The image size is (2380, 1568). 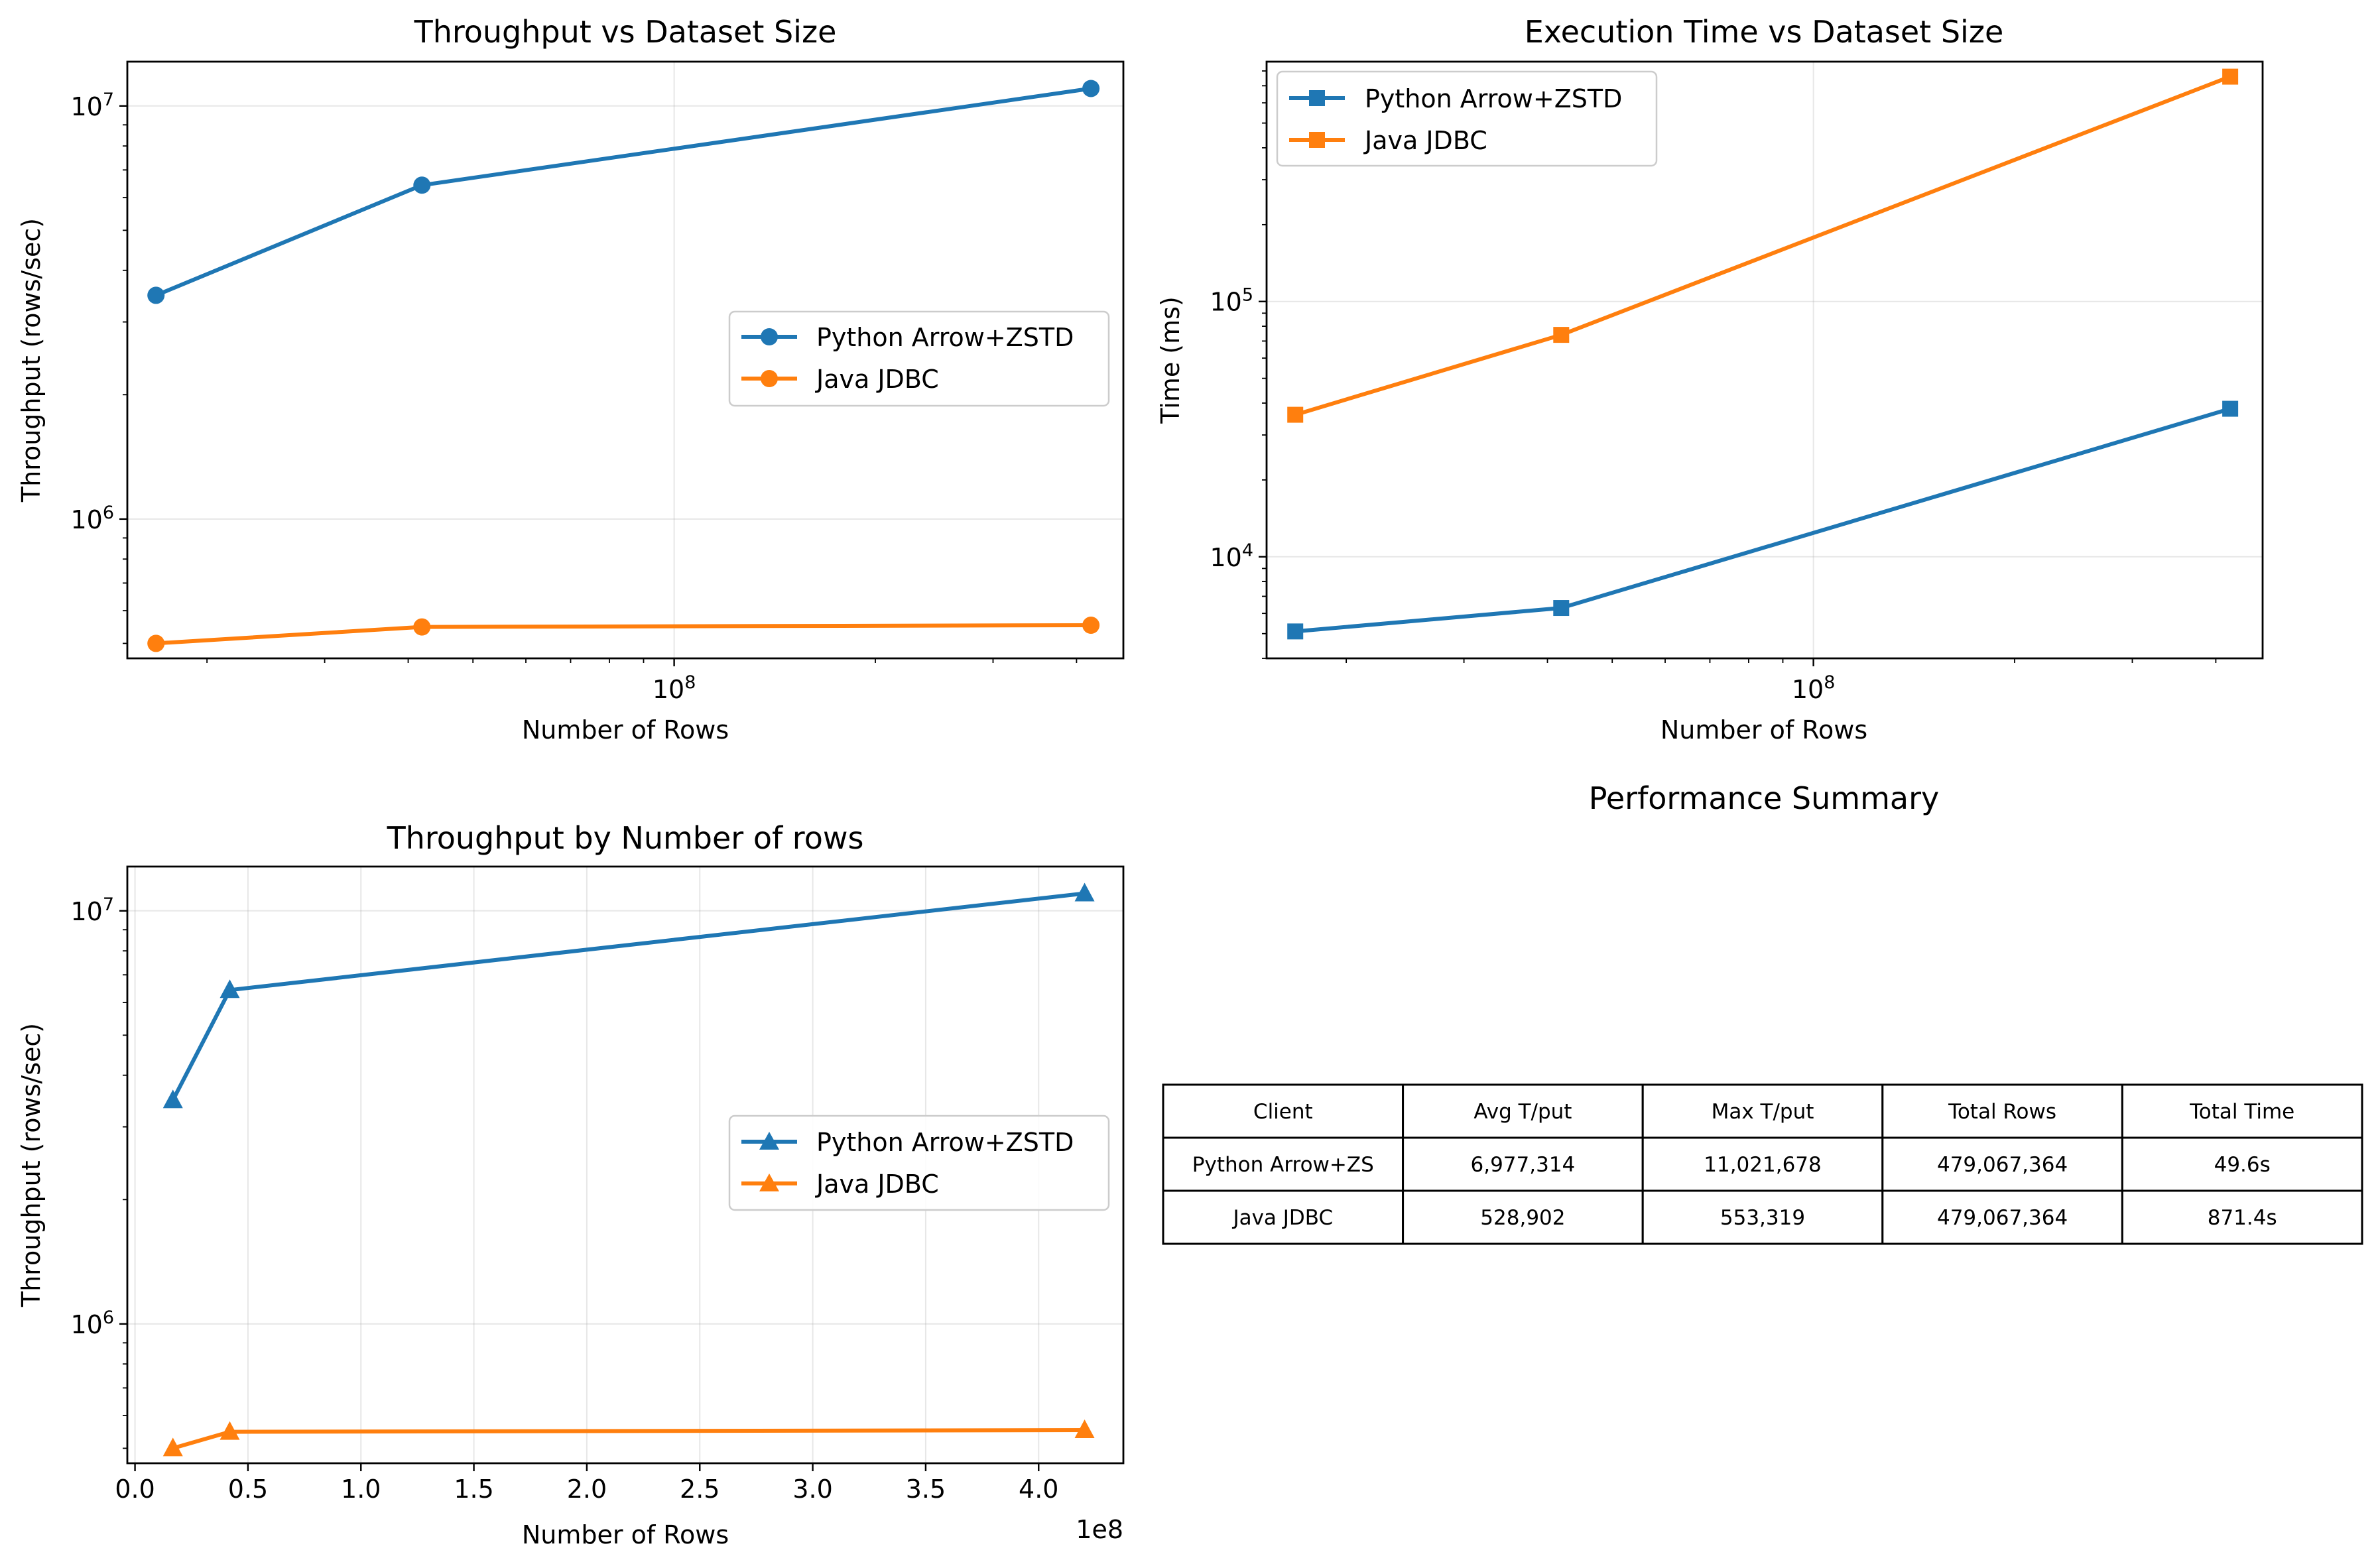 What do you see at coordinates (1231, 556) in the screenshot?
I see `y-tick-label: 10⁴` at bounding box center [1231, 556].